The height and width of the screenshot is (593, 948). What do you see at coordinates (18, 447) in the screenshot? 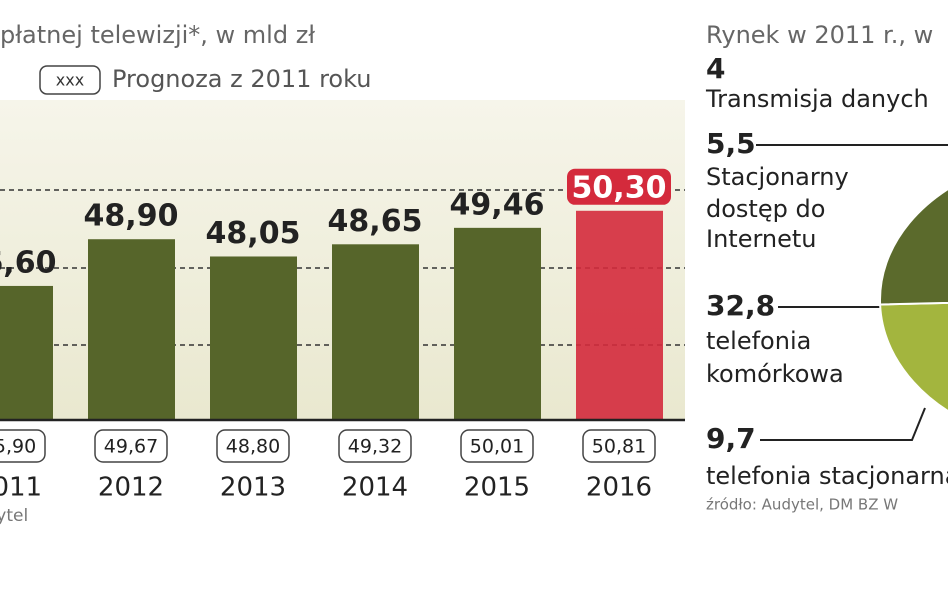
I see `forecast-label: 45,90` at bounding box center [18, 447].